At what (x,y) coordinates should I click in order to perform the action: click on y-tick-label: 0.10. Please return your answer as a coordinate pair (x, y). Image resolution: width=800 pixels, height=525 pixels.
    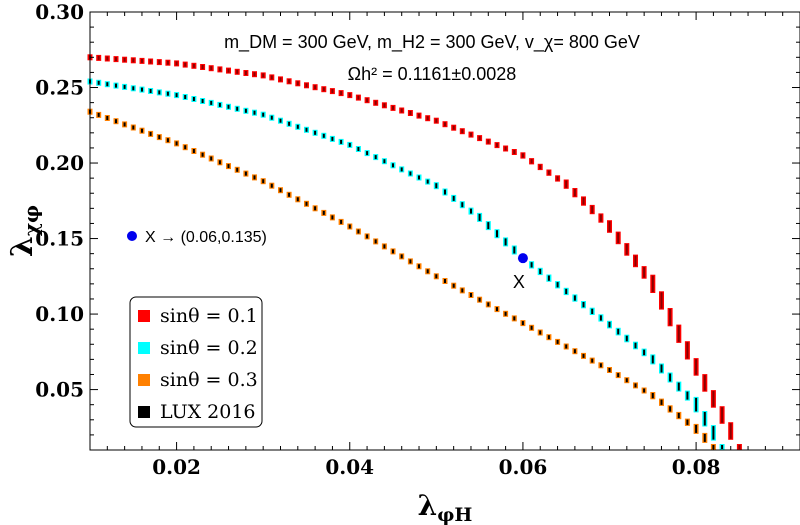
    Looking at the image, I should click on (59, 314).